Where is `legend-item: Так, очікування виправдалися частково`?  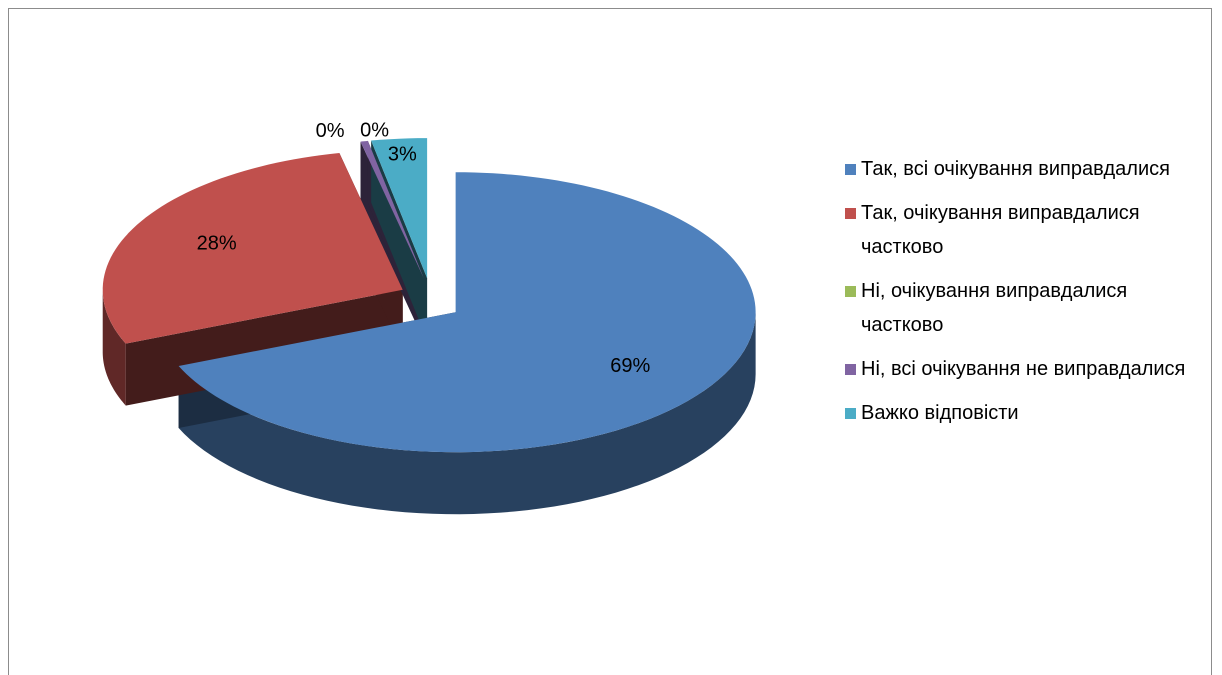
legend-item: Так, очікування виправдалися частково is located at coordinates (1020, 230).